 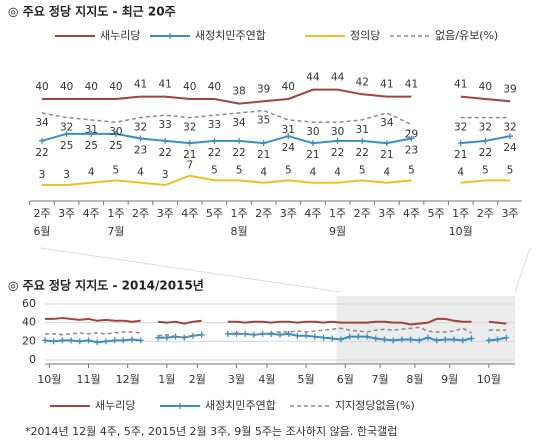 What do you see at coordinates (414, 379) in the screenshot?
I see `x-tick-label: 8월` at bounding box center [414, 379].